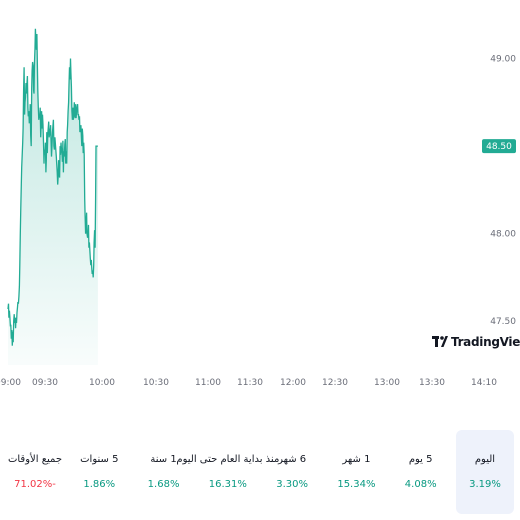 This screenshot has height=520, width=520. I want to click on tradingview-logo: TradingView, so click(476, 342).